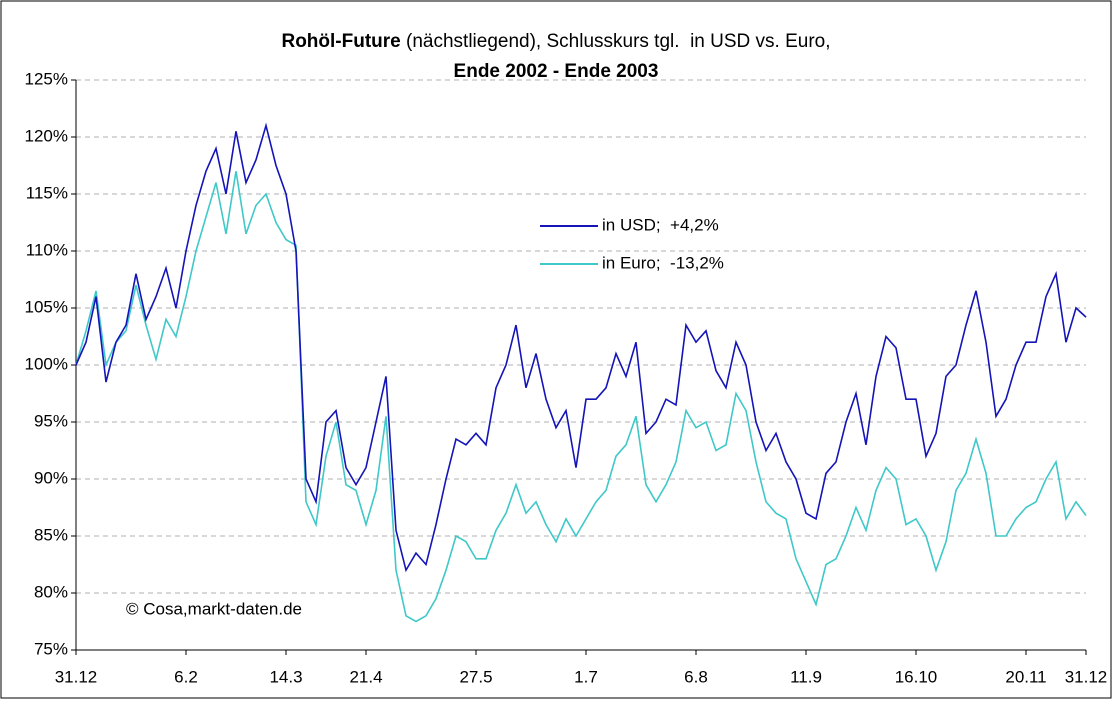 This screenshot has height=704, width=1112. I want to click on x-tick-label: 11.9, so click(806, 676).